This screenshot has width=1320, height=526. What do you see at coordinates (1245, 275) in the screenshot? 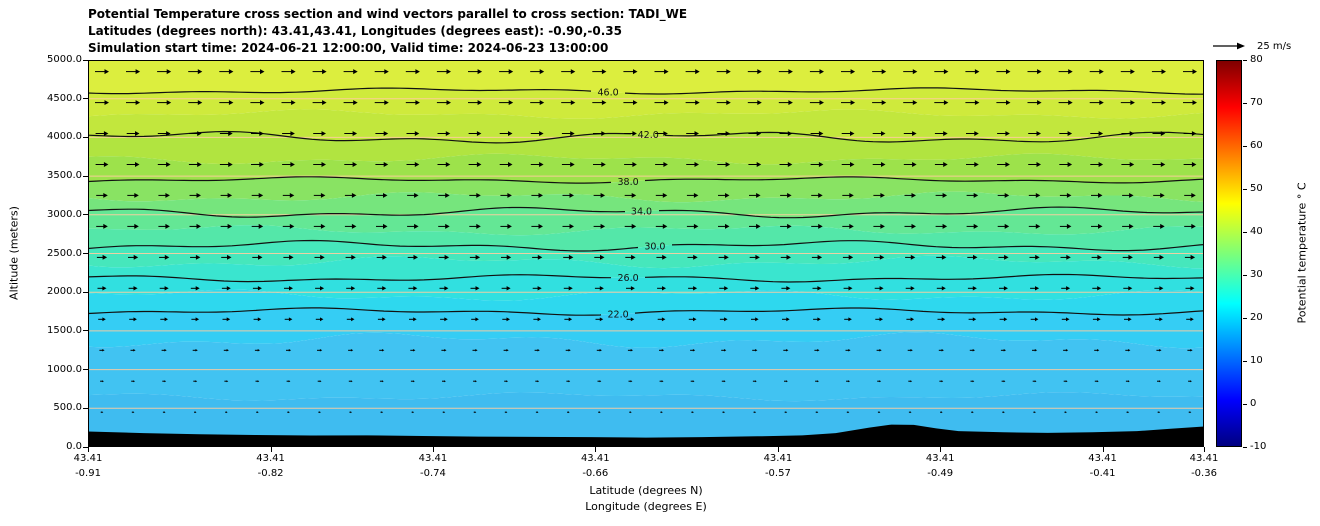
I see `colorbar-tick-mark` at bounding box center [1245, 275].